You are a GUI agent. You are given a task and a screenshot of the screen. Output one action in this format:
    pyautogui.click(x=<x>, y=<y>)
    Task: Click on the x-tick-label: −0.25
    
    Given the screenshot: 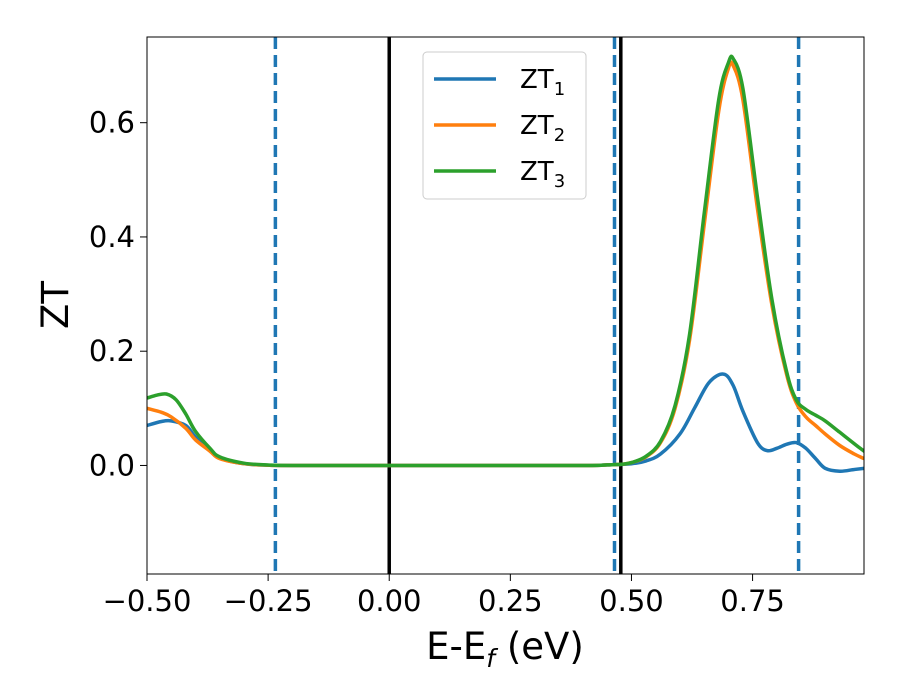 What is the action you would take?
    pyautogui.click(x=268, y=601)
    